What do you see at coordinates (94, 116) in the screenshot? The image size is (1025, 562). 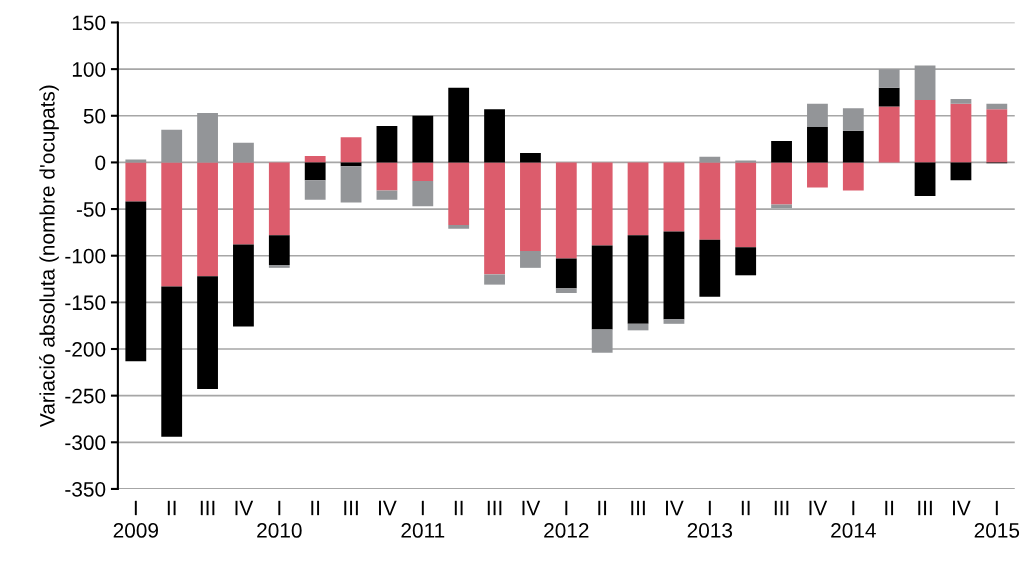 I see `y-tick-label: 50` at bounding box center [94, 116].